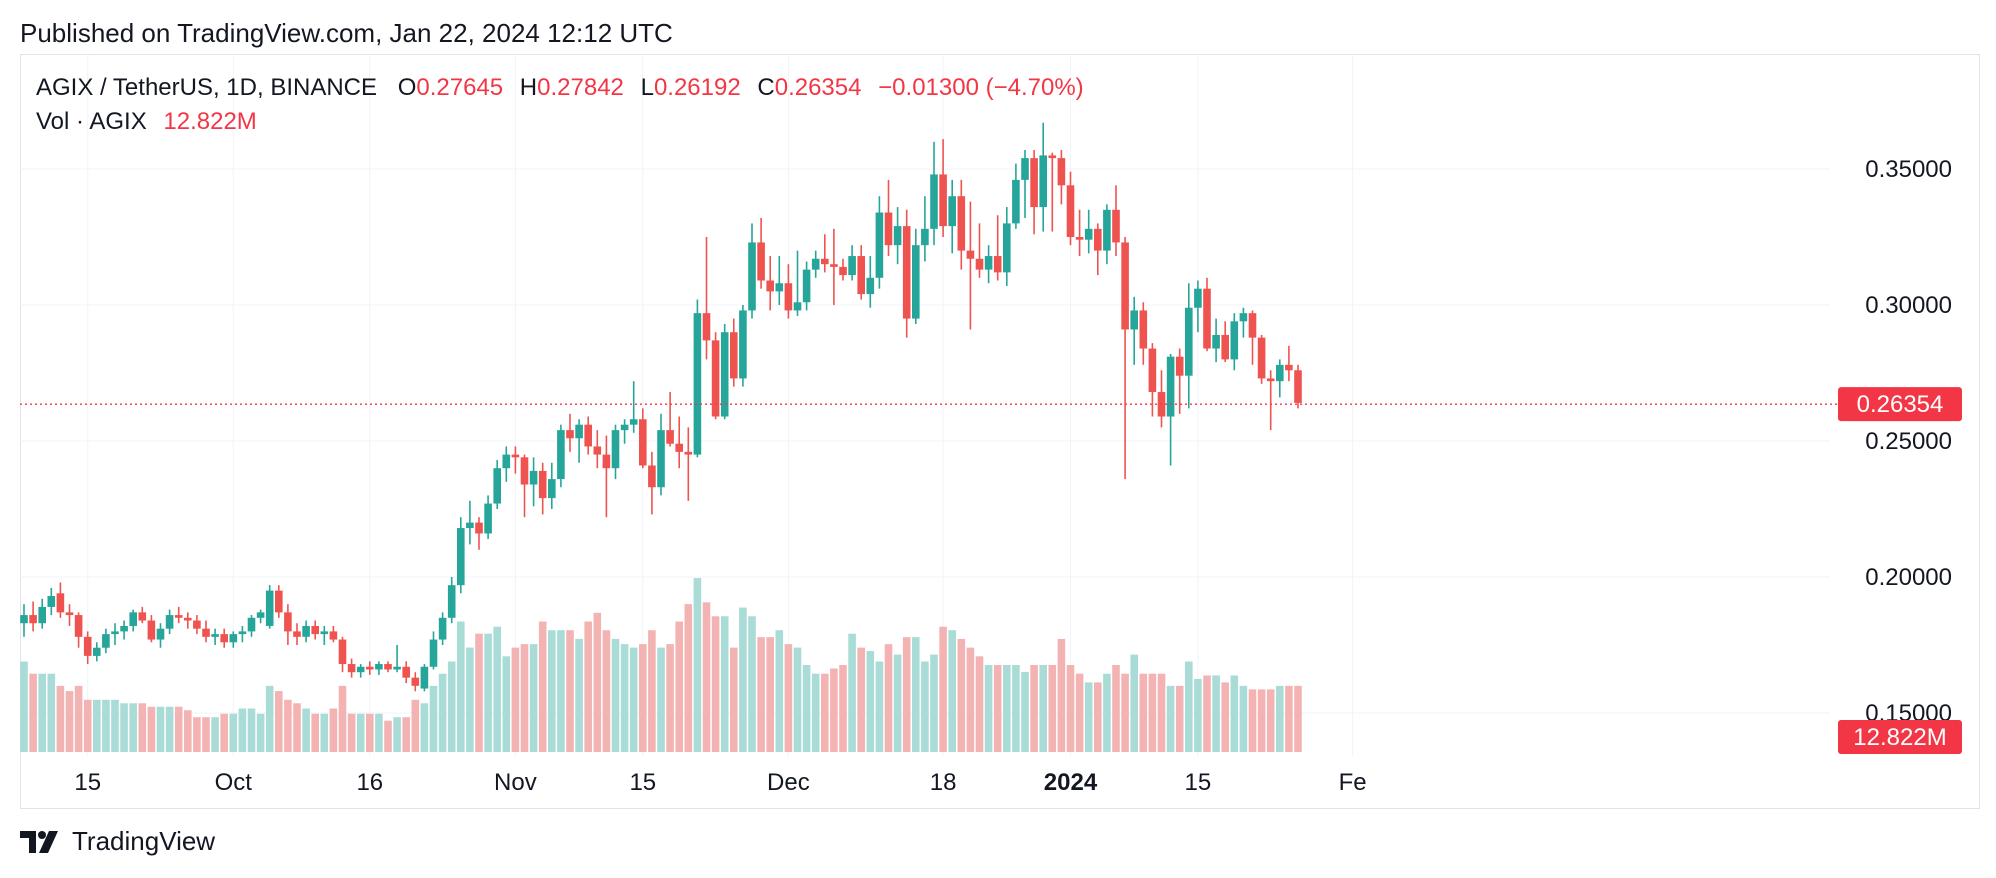  I want to click on x-axis-tick-label: Dec, so click(788, 782).